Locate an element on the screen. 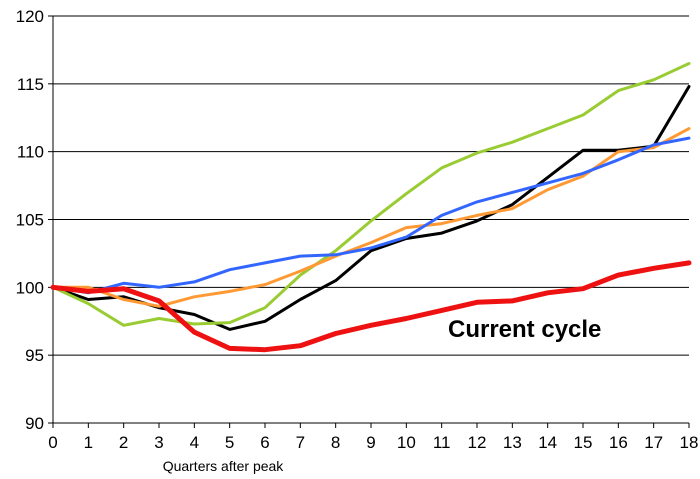  y-tick-label-115: 115 is located at coordinates (30, 84).